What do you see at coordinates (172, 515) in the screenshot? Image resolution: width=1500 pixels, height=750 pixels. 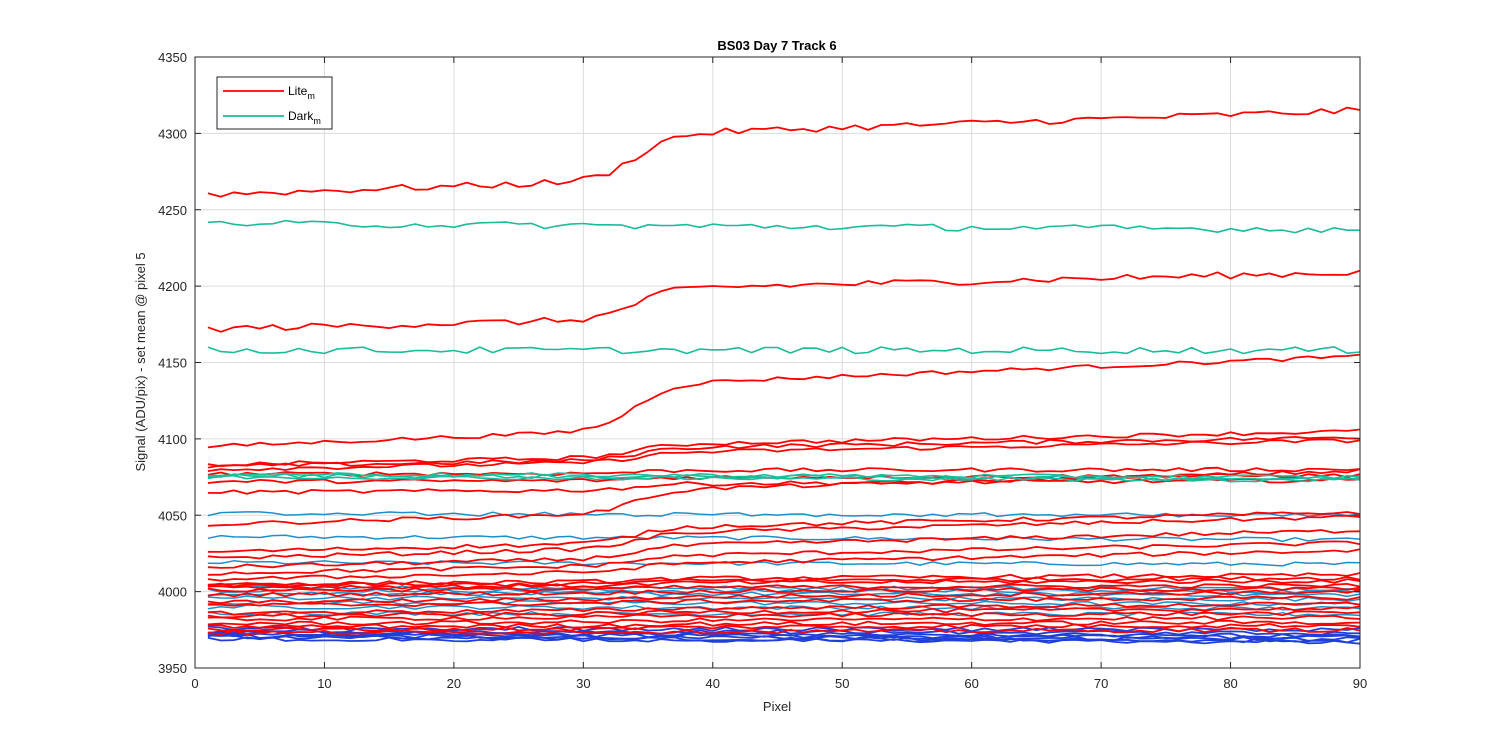 I see `y-tick-label: 4050` at bounding box center [172, 515].